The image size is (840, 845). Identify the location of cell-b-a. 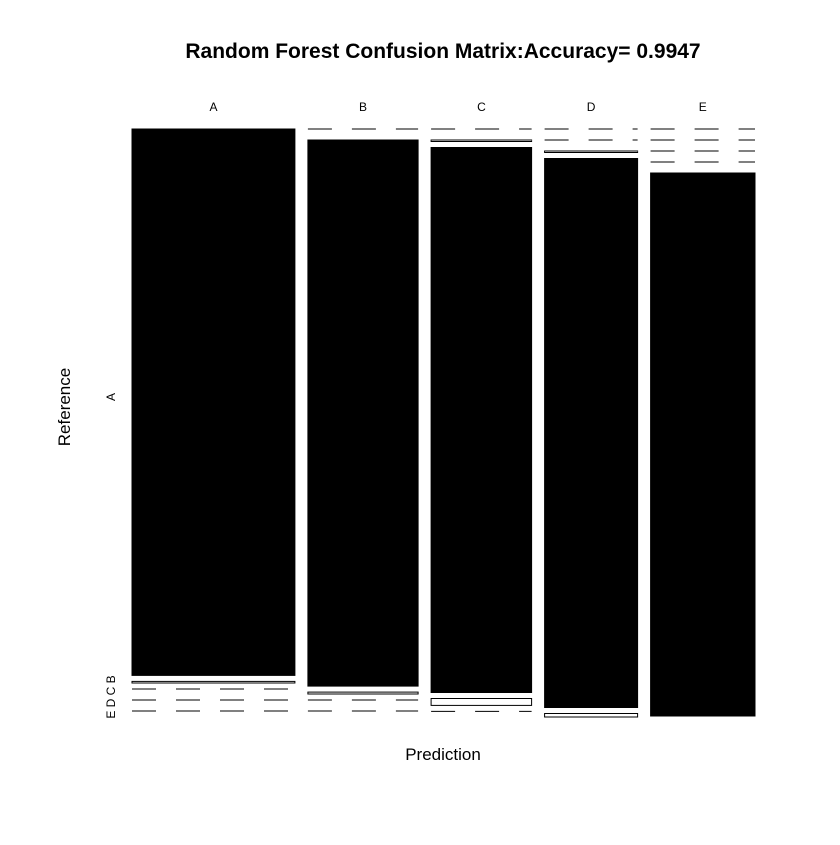
(213, 682).